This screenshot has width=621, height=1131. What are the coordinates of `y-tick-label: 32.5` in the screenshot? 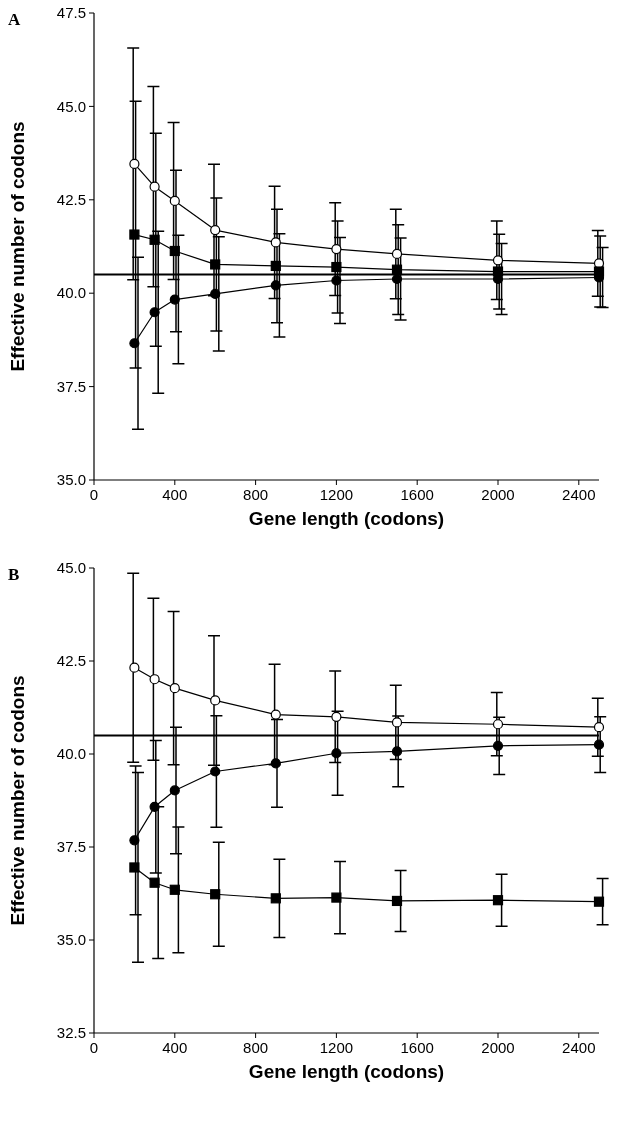 It's located at (71, 1033).